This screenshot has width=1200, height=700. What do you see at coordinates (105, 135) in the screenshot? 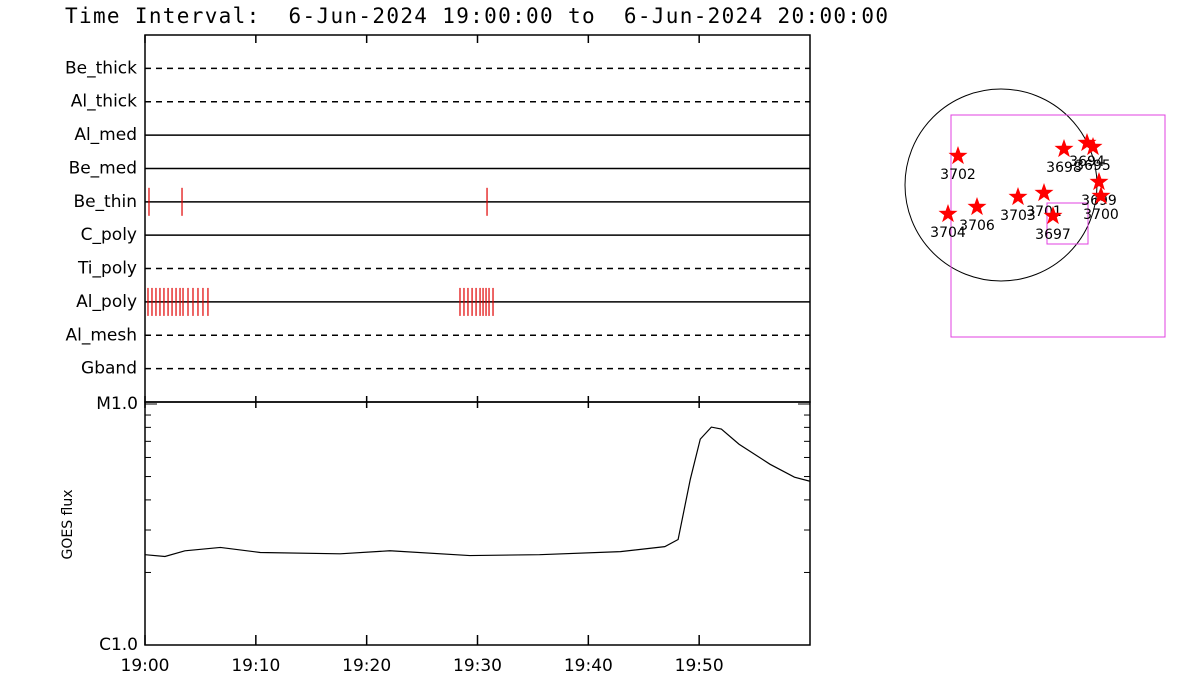
I see `filter-label: Al_med` at bounding box center [105, 135].